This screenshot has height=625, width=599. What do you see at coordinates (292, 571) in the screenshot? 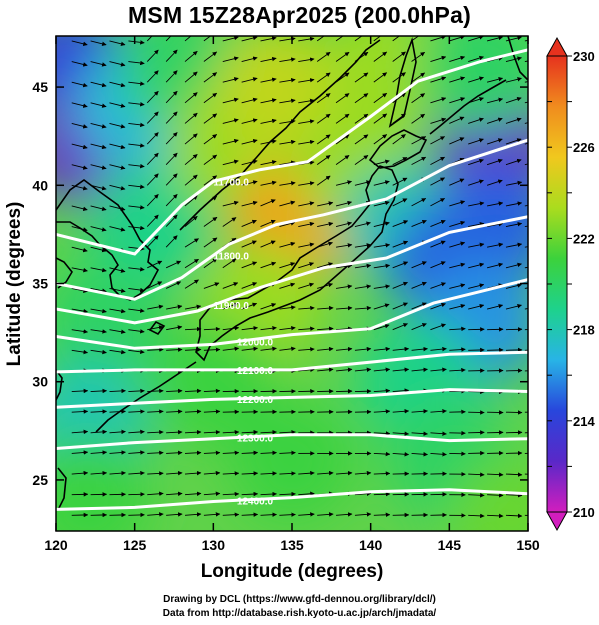
I see `x-axis-label: Longitude (degrees)` at bounding box center [292, 571].